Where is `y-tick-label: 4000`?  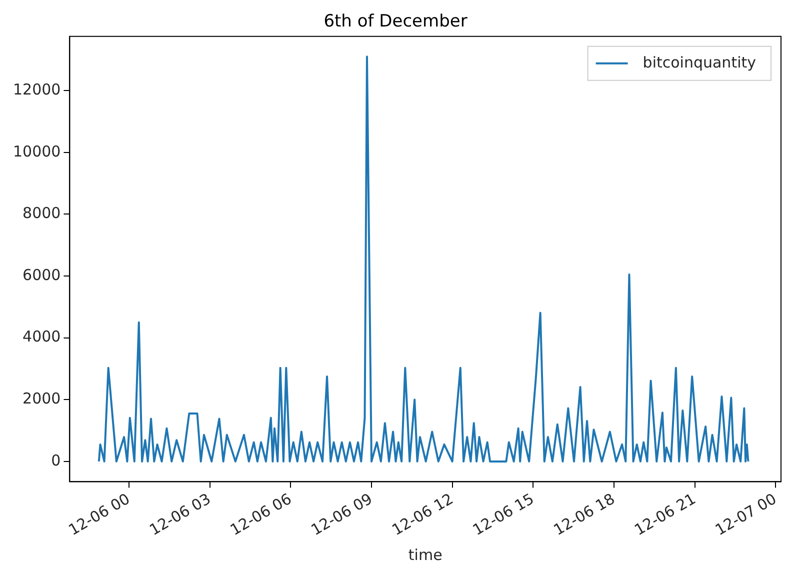
y-tick-label: 4000 is located at coordinates (41, 337).